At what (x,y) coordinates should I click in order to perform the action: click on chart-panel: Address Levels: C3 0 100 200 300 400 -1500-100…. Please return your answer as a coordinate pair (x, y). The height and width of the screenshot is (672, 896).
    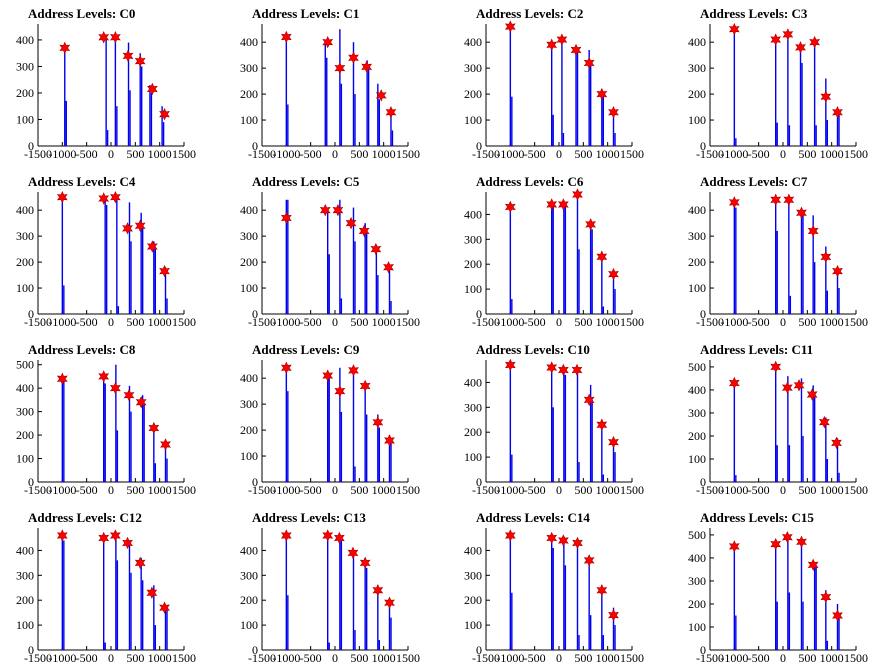
    Looking at the image, I should click on (778, 83).